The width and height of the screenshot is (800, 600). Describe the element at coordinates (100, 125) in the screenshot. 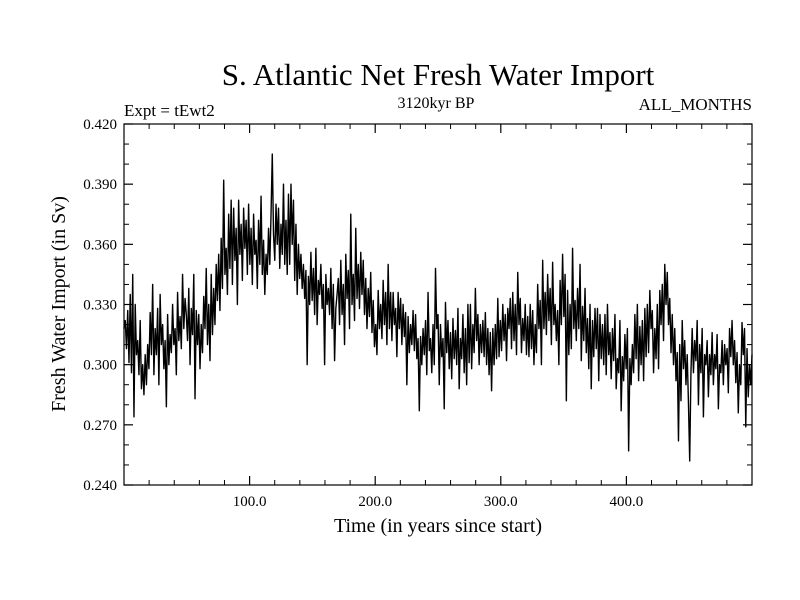

I see `y-tick-label: 0.420` at that location.